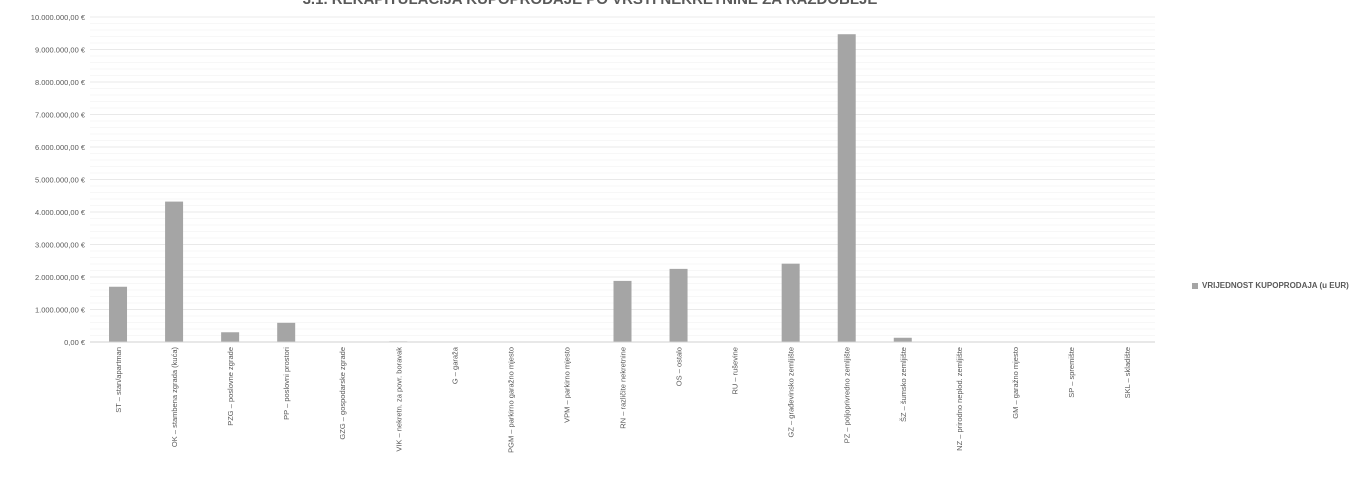 The image size is (1368, 485). What do you see at coordinates (847, 395) in the screenshot?
I see `x-category-label: PZ – poljoprivredno zemljište` at bounding box center [847, 395].